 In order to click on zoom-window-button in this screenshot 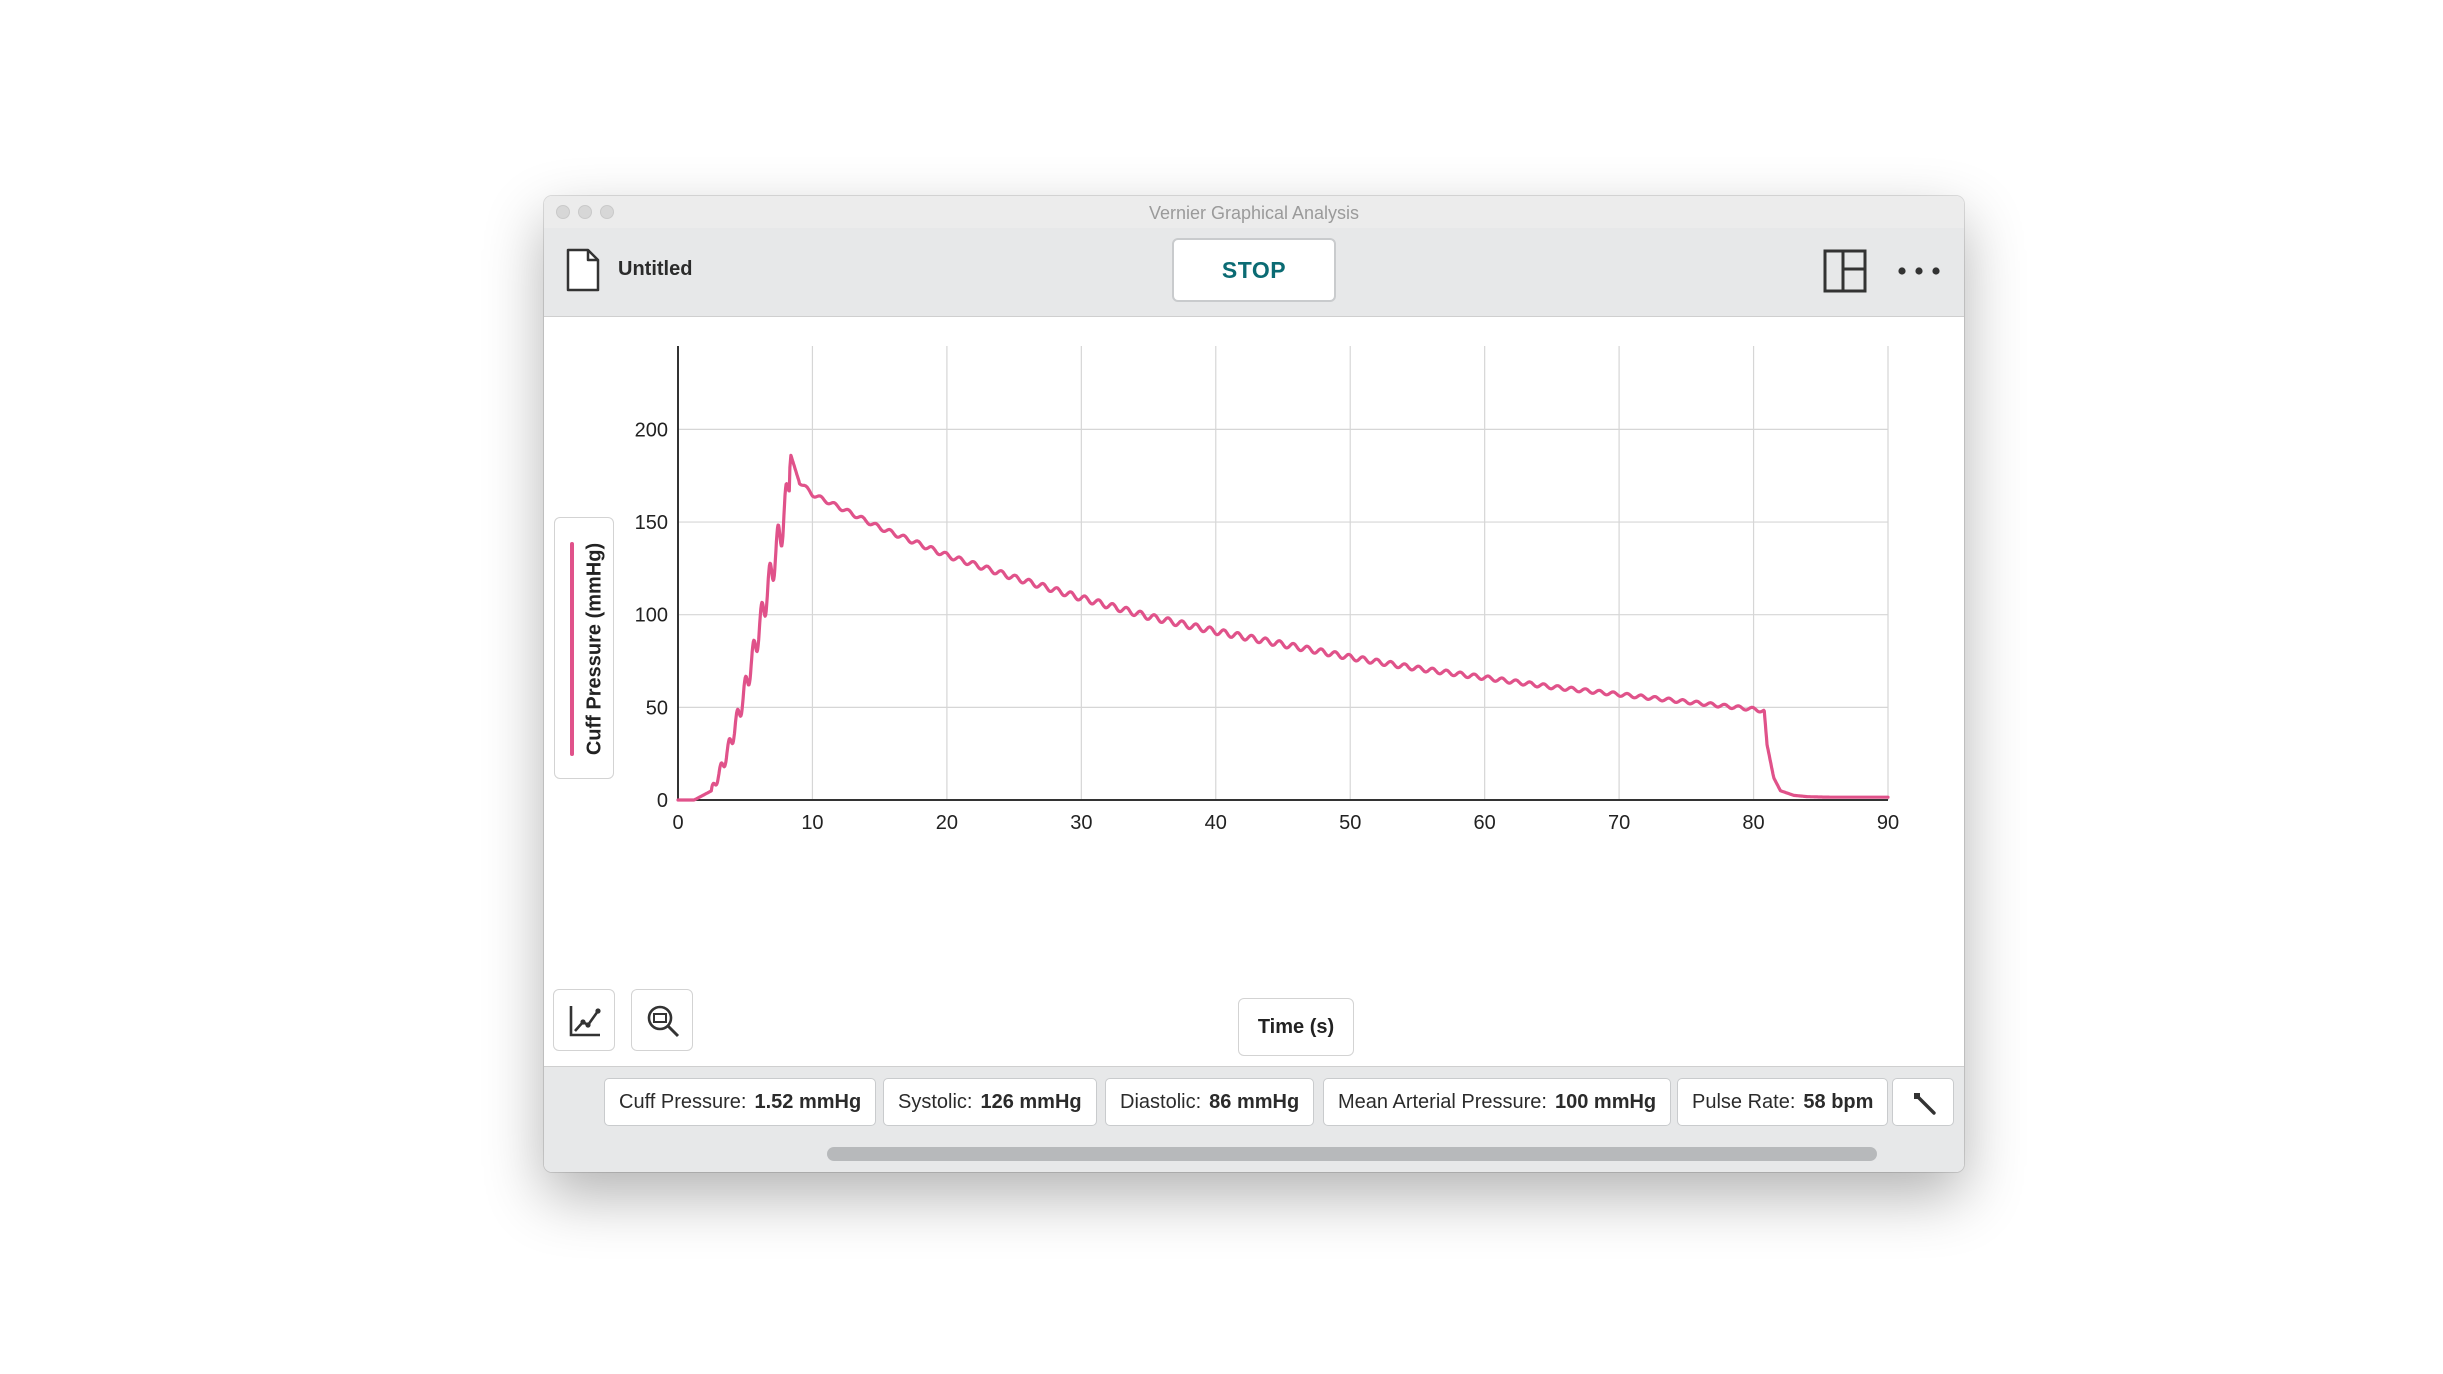, I will do `click(607, 212)`.